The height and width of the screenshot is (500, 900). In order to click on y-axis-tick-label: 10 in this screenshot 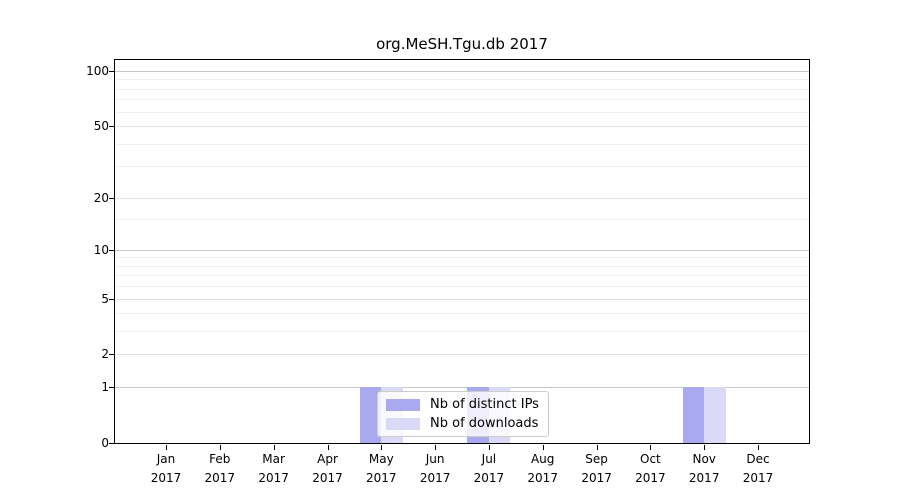, I will do `click(101, 249)`.